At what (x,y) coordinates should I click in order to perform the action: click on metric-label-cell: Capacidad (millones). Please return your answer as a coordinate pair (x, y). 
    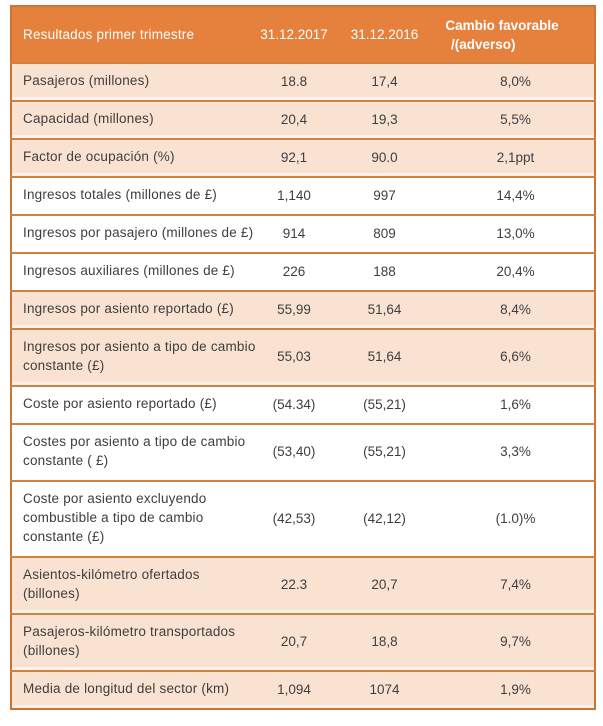
    Looking at the image, I should click on (133, 120).